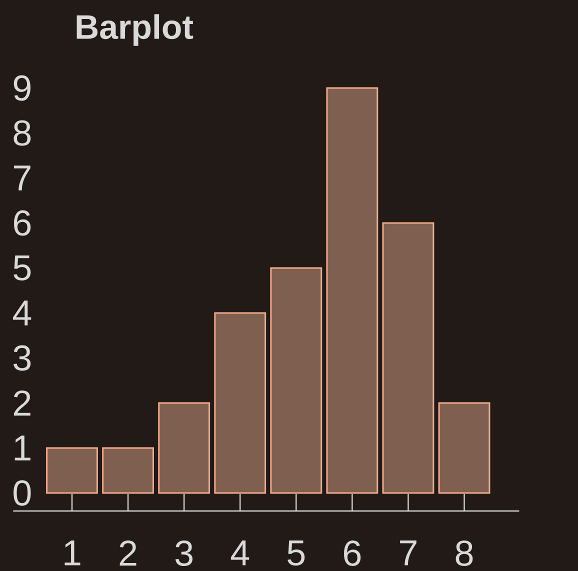 This screenshot has height=571, width=578. Describe the element at coordinates (128, 553) in the screenshot. I see `x-tick-label: 2` at that location.